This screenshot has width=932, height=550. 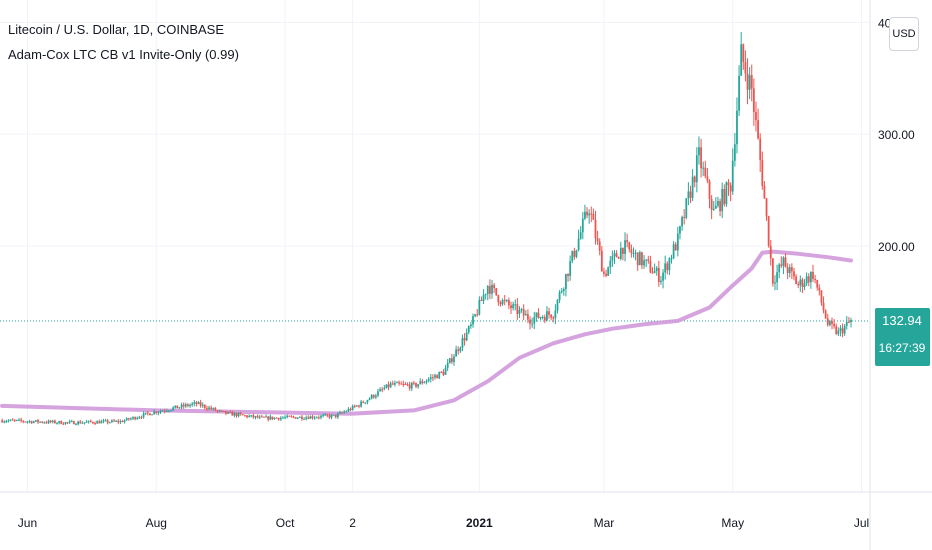 I want to click on x-tick-label: 2, so click(x=352, y=523).